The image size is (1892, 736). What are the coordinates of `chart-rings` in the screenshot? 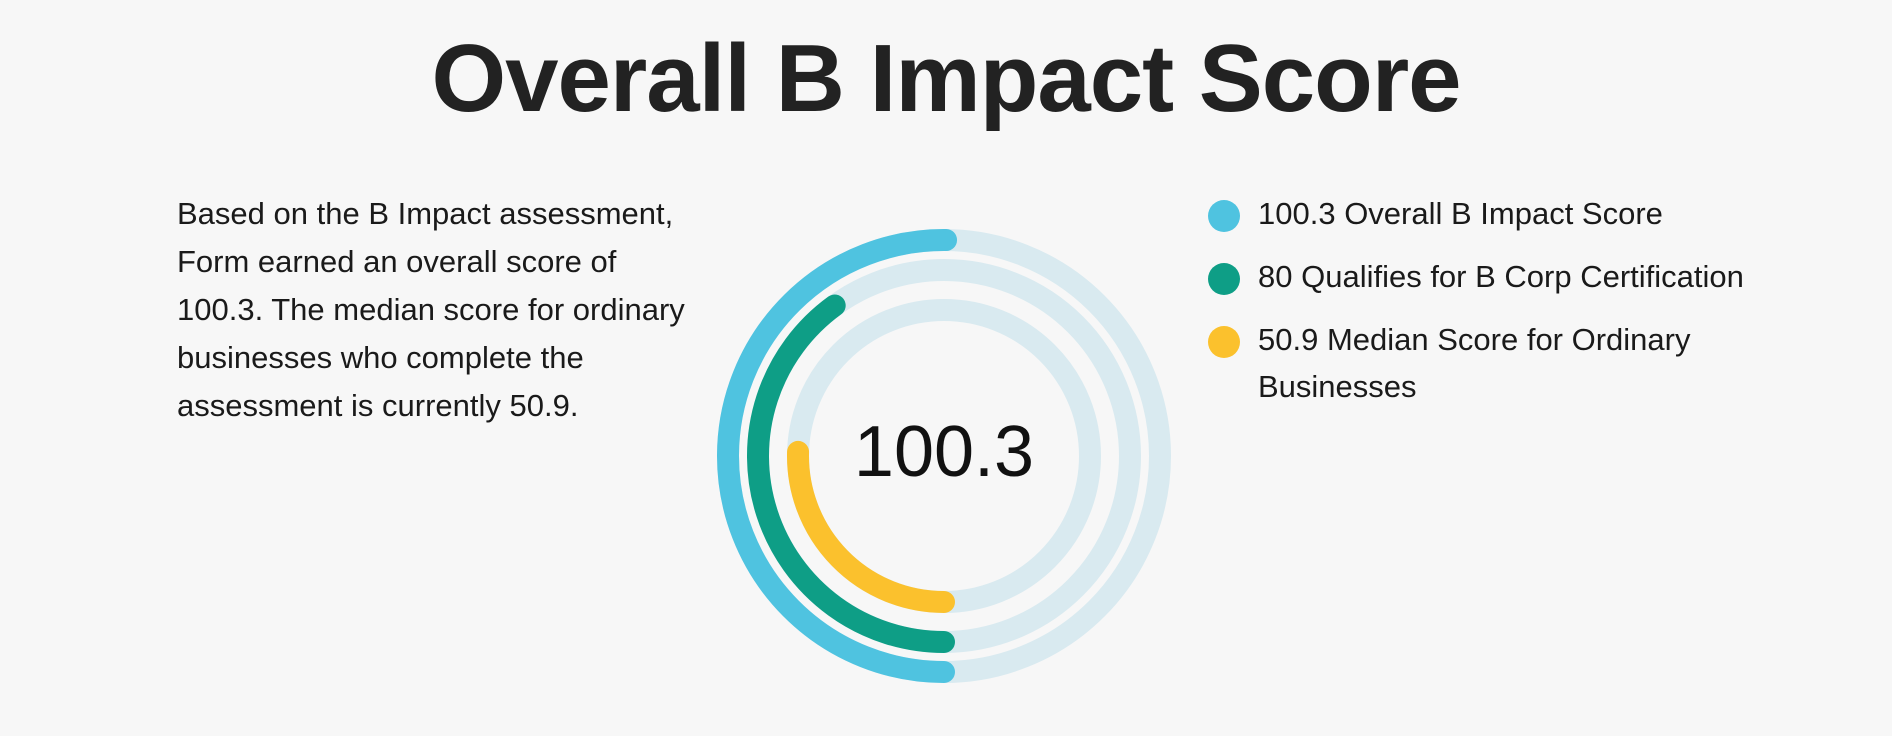 It's located at (944, 456).